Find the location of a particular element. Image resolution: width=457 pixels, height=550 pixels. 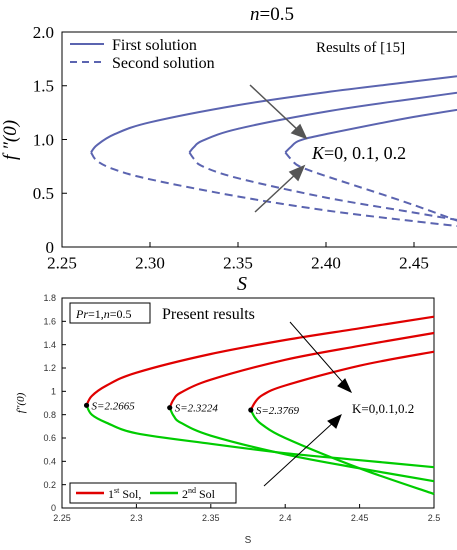

legend-second-sol: 2nd Sol is located at coordinates (199, 493).